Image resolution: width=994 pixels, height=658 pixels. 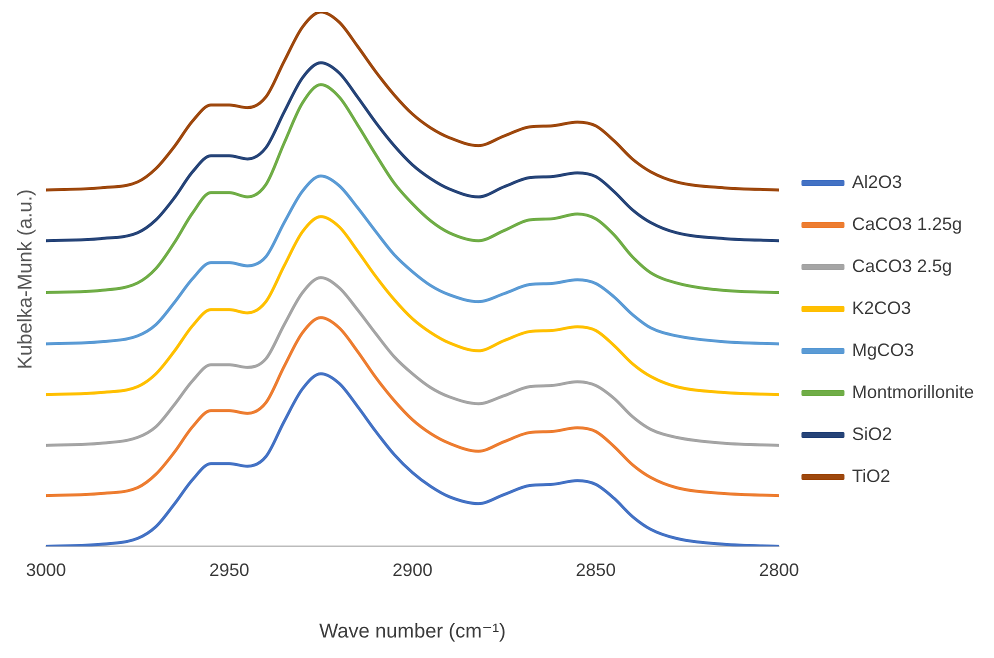 What do you see at coordinates (881, 308) in the screenshot?
I see `legend-label: K2CO3` at bounding box center [881, 308].